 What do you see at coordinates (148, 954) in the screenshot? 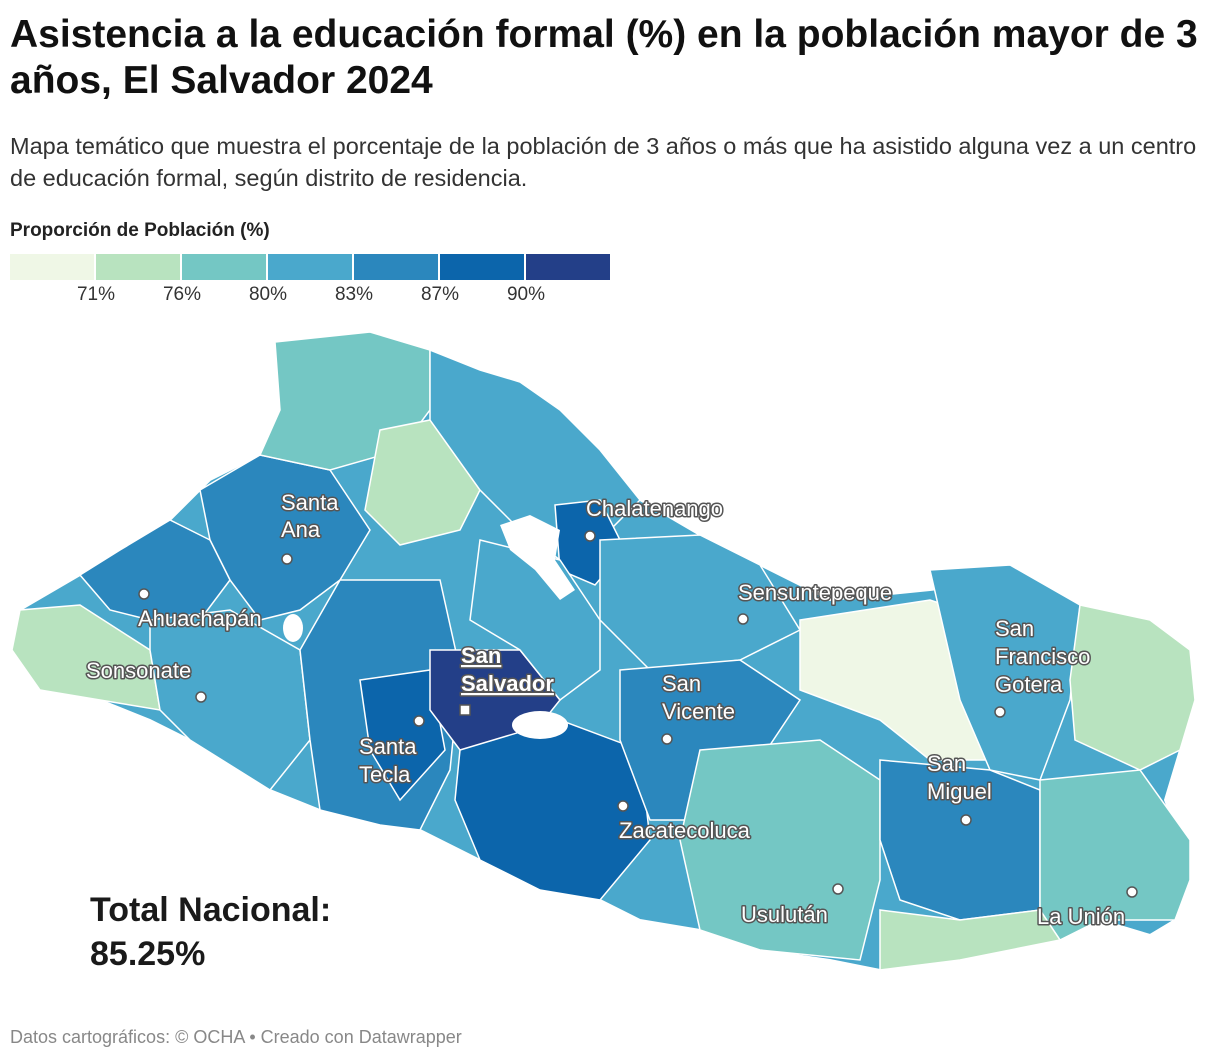
I see `national-total-value: 85.25%` at bounding box center [148, 954].